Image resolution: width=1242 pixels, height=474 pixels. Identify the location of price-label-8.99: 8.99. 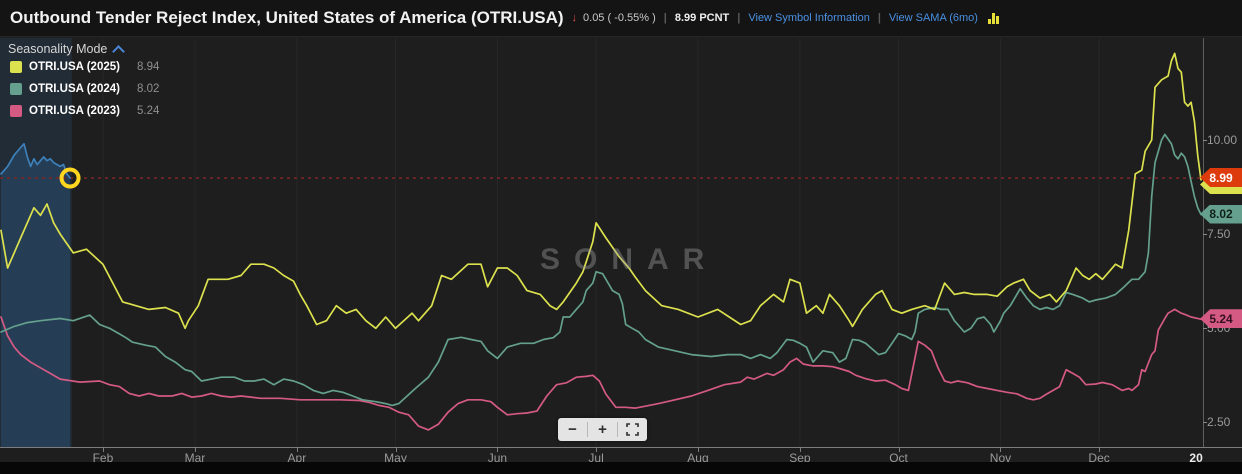
(1221, 178).